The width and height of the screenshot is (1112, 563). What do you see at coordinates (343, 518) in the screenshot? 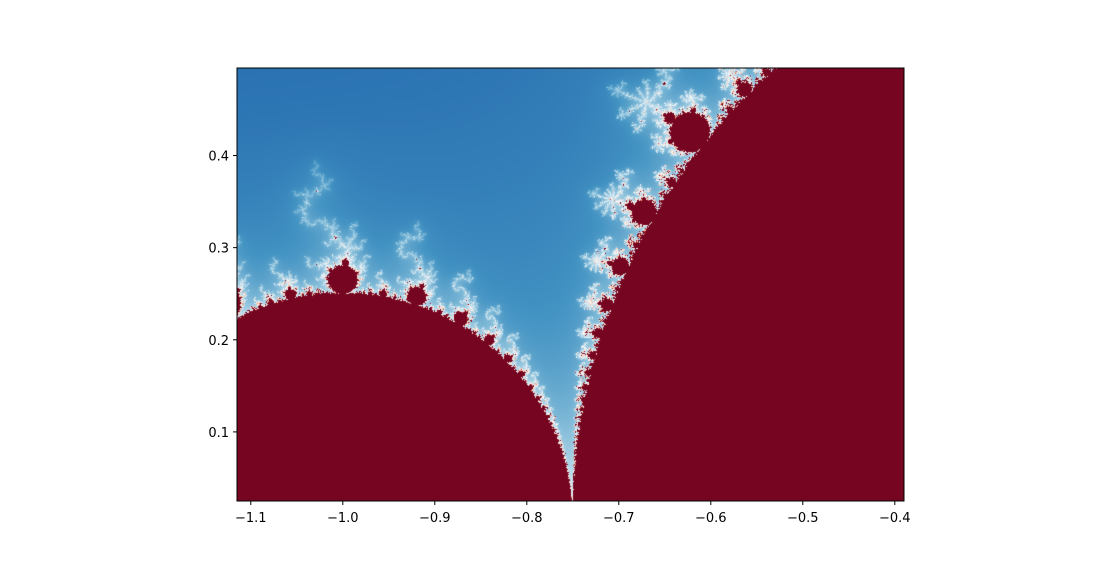
I see `x-tick-label: −1.0` at bounding box center [343, 518].